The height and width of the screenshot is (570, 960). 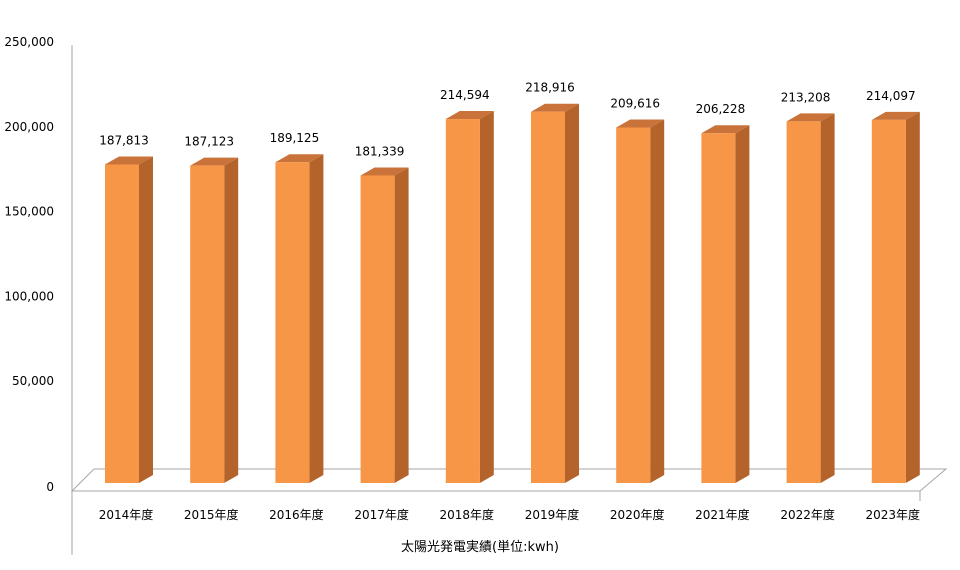 What do you see at coordinates (29, 127) in the screenshot?
I see `y-tick-label: 200,000` at bounding box center [29, 127].